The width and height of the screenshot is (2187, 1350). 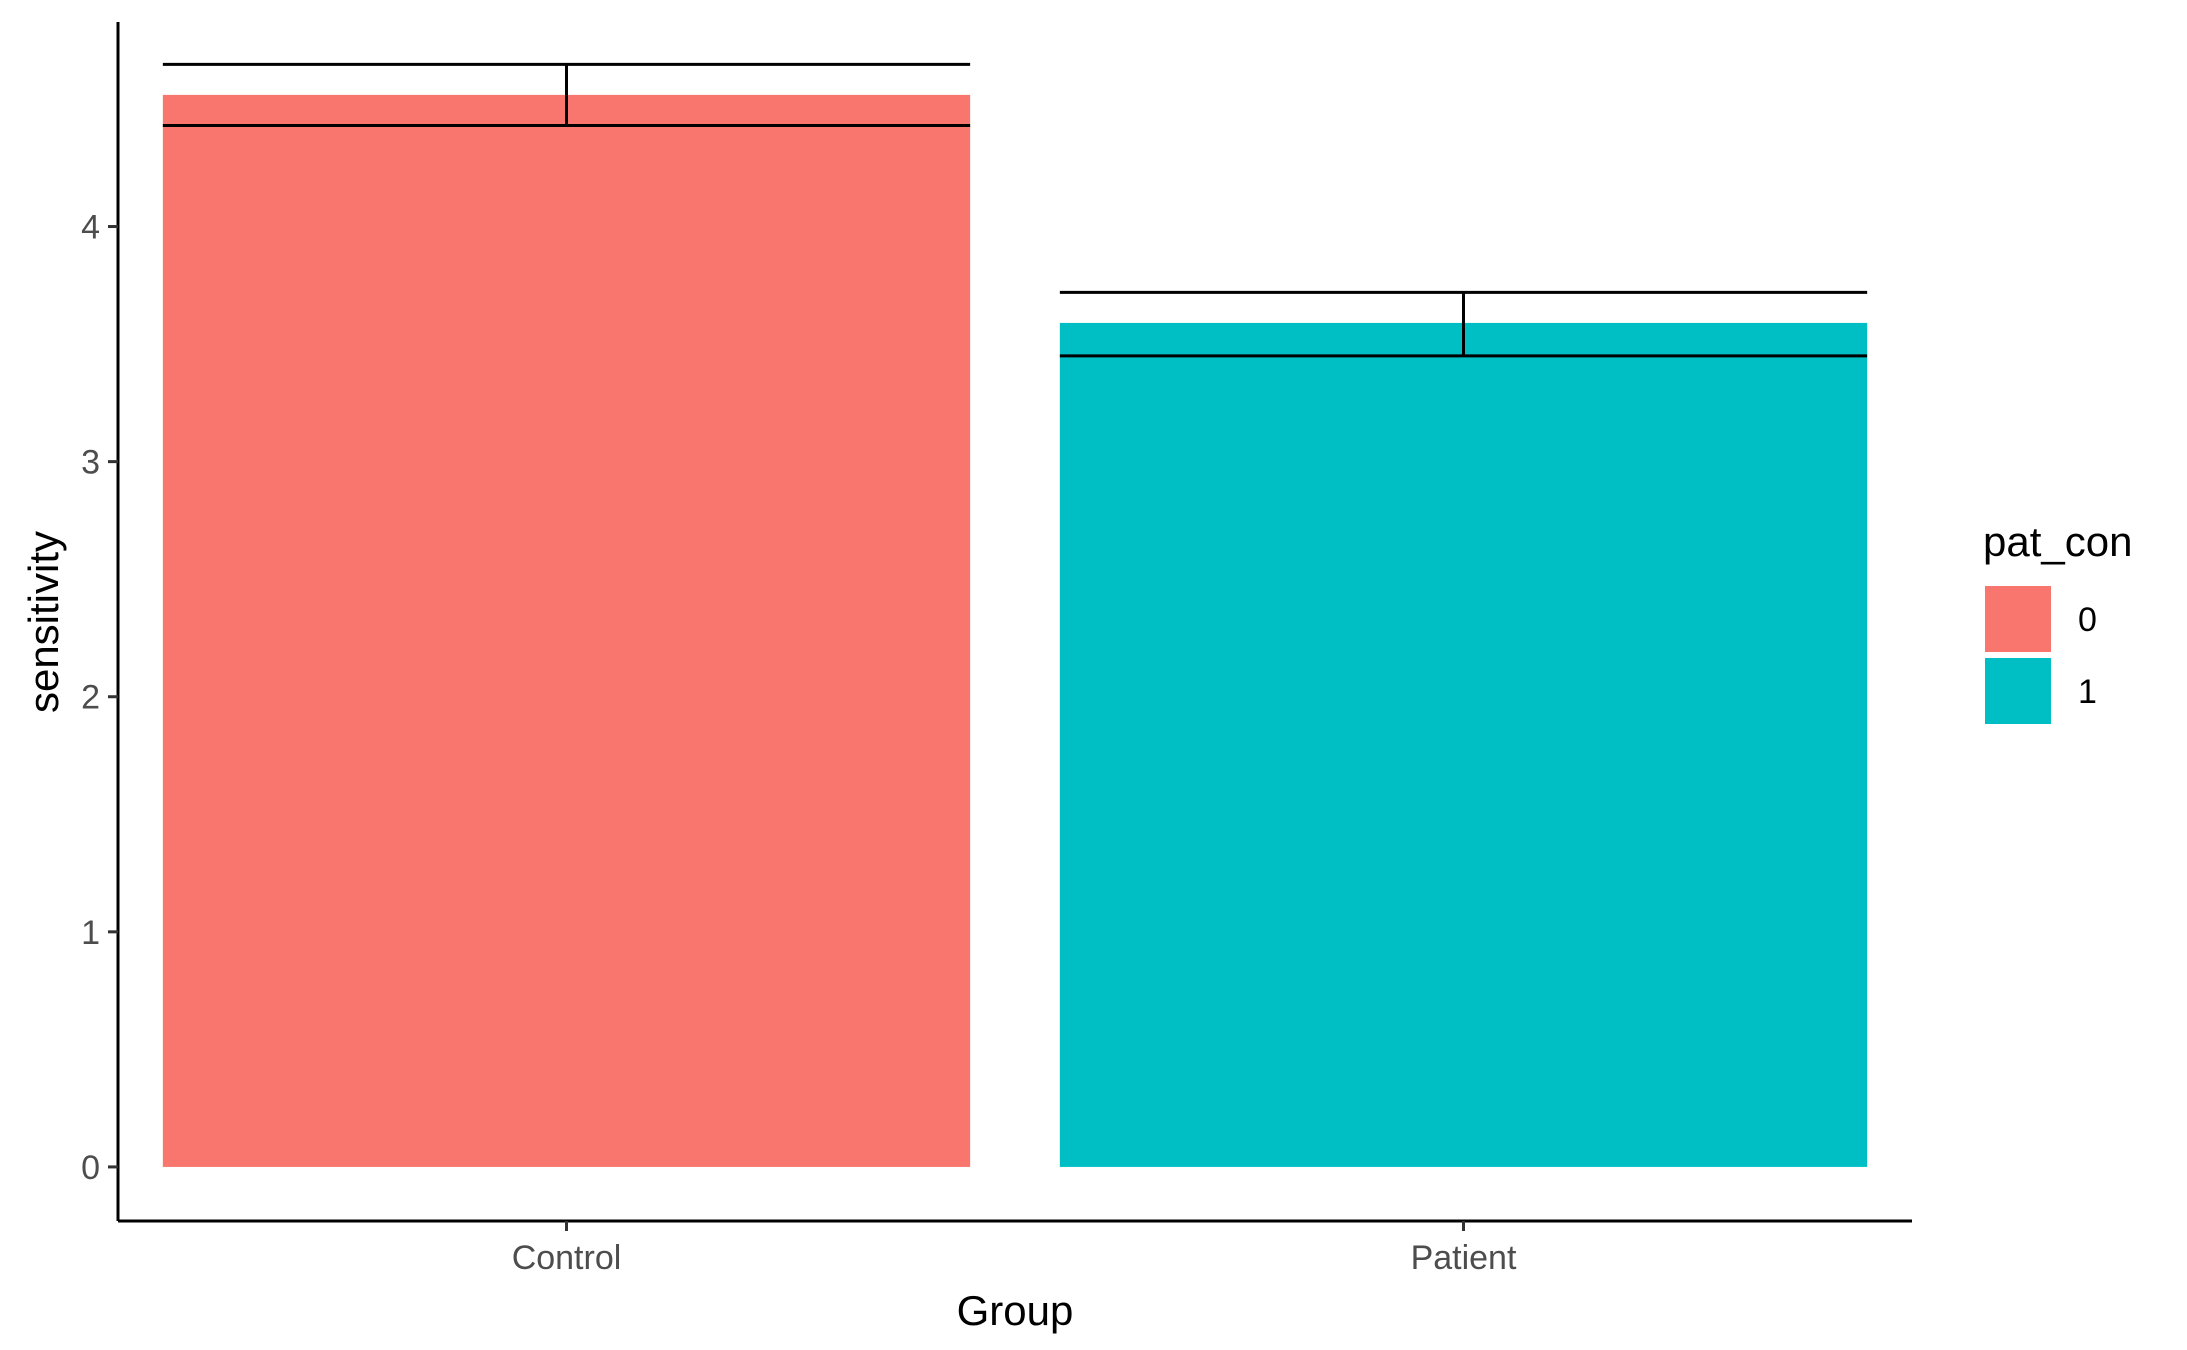 What do you see at coordinates (1015, 1310) in the screenshot?
I see `x-axis-title: Group` at bounding box center [1015, 1310].